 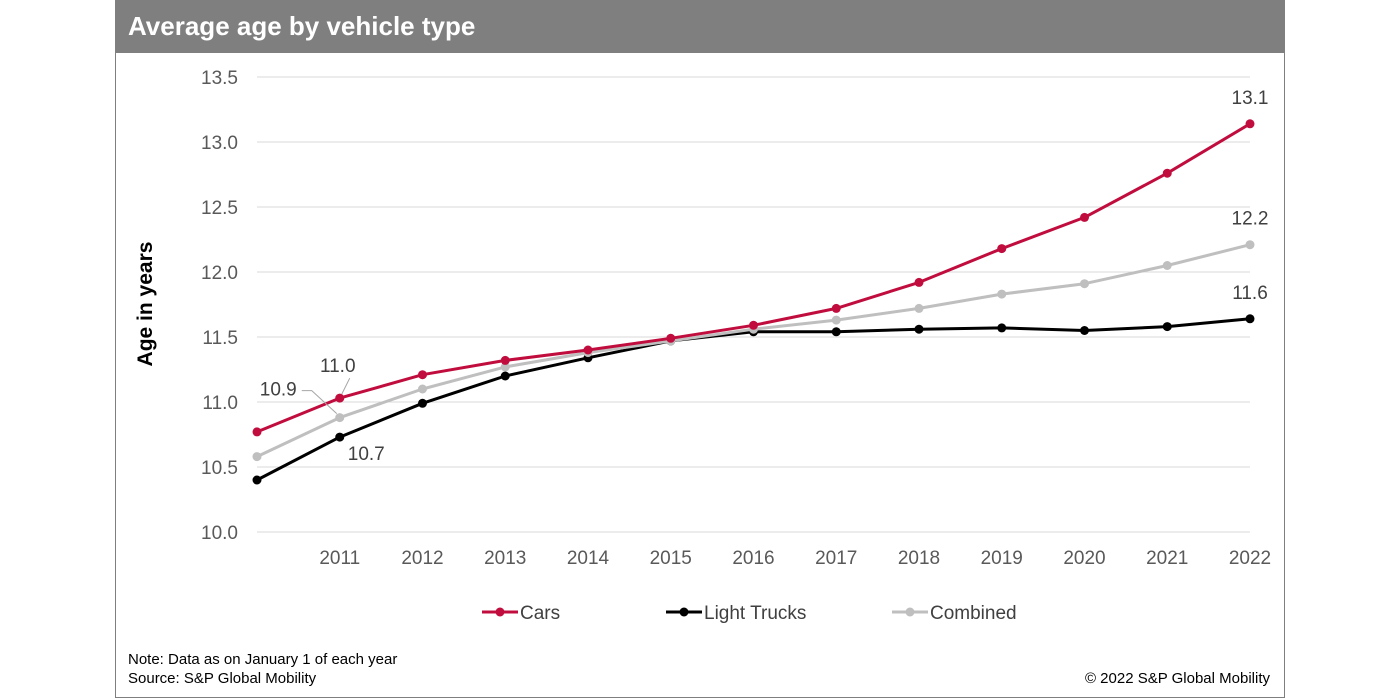 What do you see at coordinates (1084, 558) in the screenshot?
I see `x-tick-label: 2020` at bounding box center [1084, 558].